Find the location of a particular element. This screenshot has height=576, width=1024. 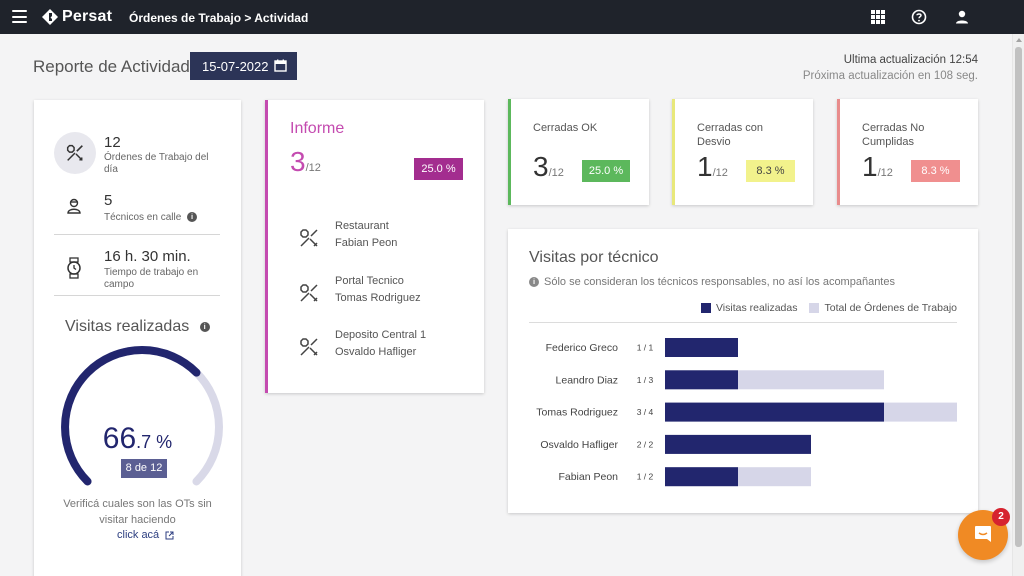

informe-list-item: Restaurant Fabian Peon is located at coordinates (385, 238).